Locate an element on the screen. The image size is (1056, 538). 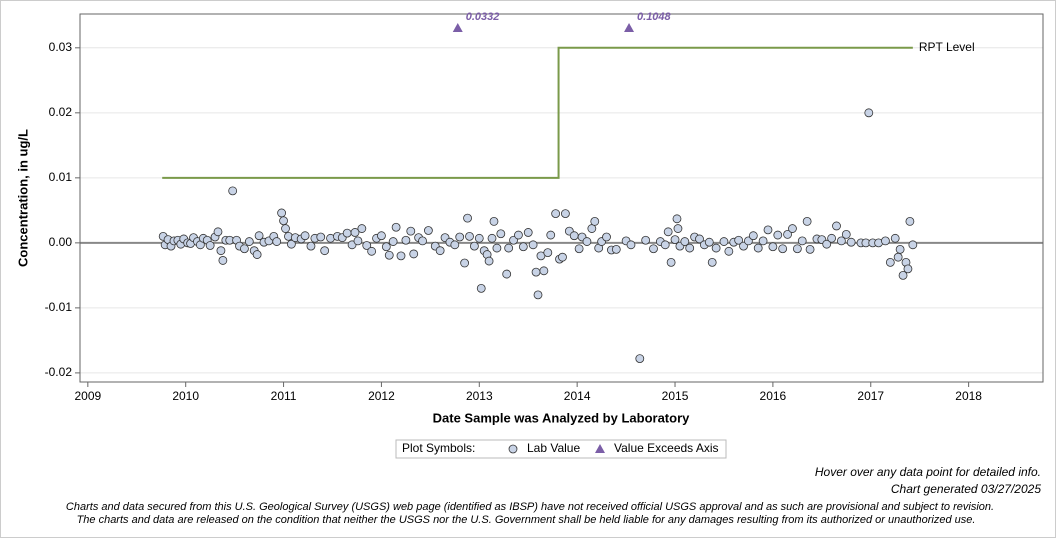
x-tick-label: 2013 is located at coordinates (479, 396).